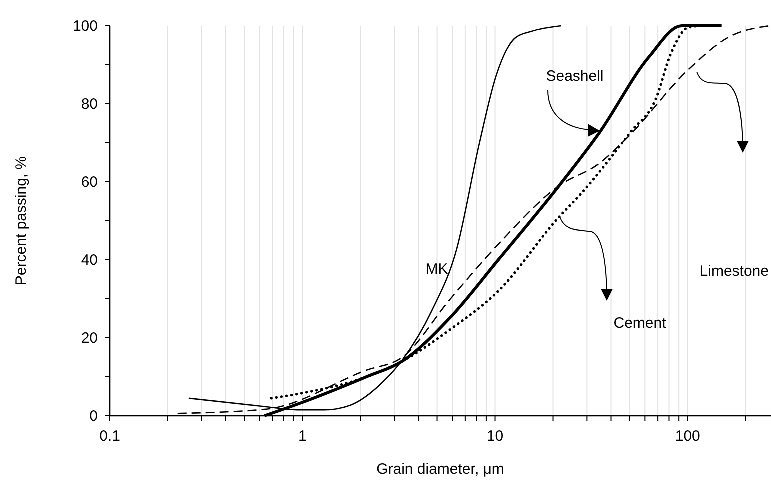 The width and height of the screenshot is (771, 486). What do you see at coordinates (687, 436) in the screenshot?
I see `x-tick-label: 100` at bounding box center [687, 436].